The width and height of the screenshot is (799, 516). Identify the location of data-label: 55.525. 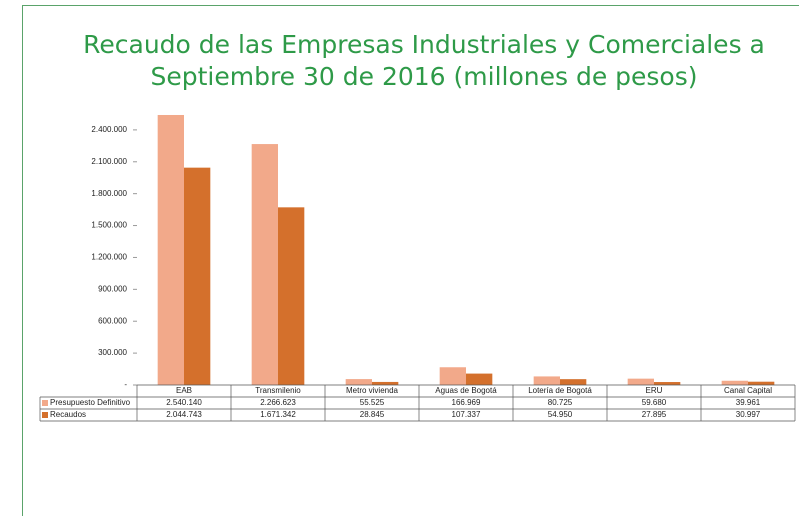
(372, 402).